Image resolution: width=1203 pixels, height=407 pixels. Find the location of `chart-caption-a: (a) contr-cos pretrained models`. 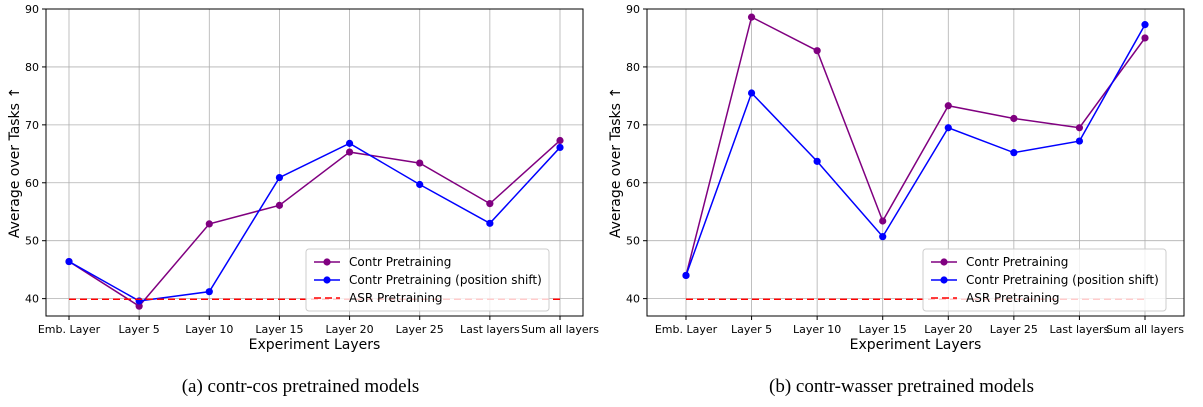

chart-caption-a: (a) contr-cos pretrained models is located at coordinates (300, 386).